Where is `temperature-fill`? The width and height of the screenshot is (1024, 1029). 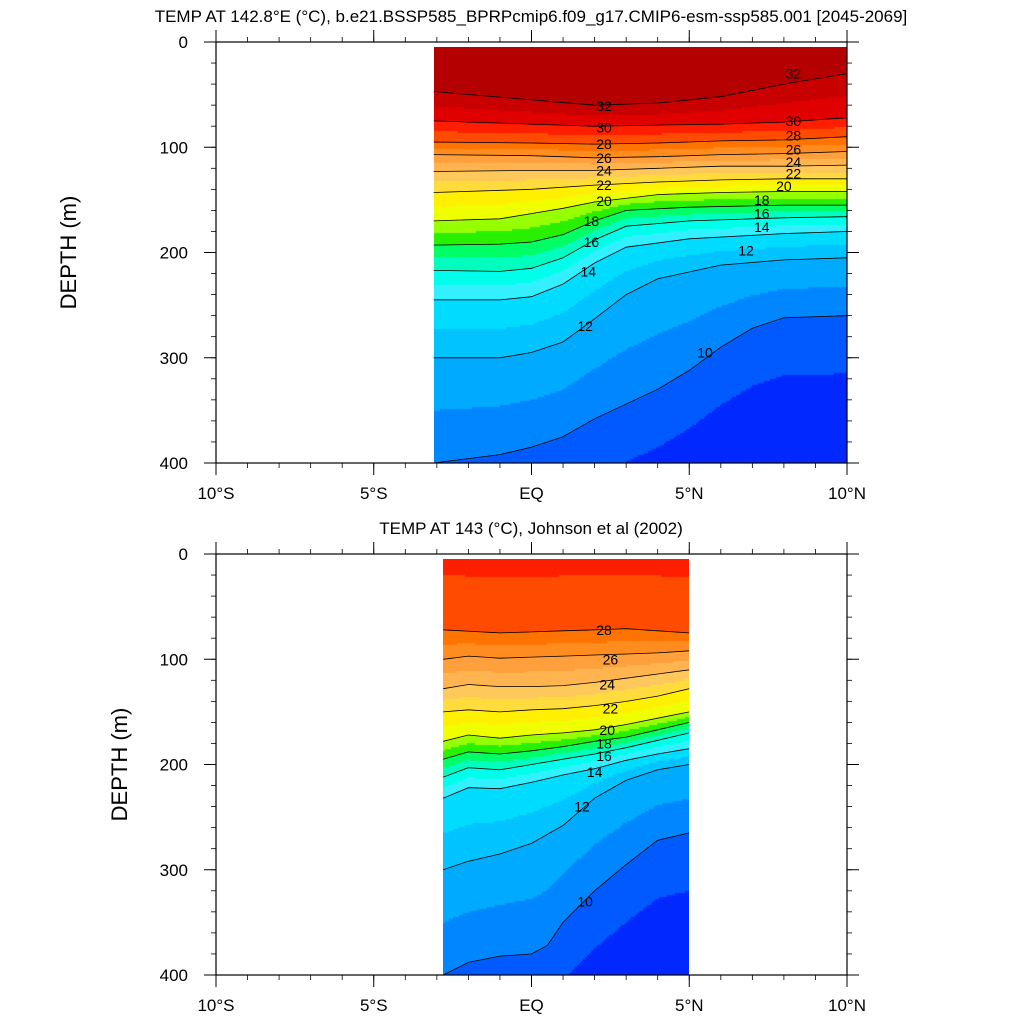
temperature-fill is located at coordinates (566, 767).